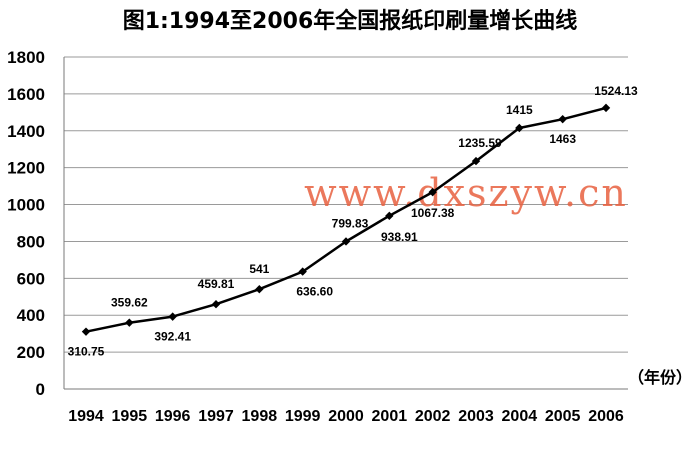 This screenshot has height=462, width=700. I want to click on data-label-2004: 1415, so click(519, 110).